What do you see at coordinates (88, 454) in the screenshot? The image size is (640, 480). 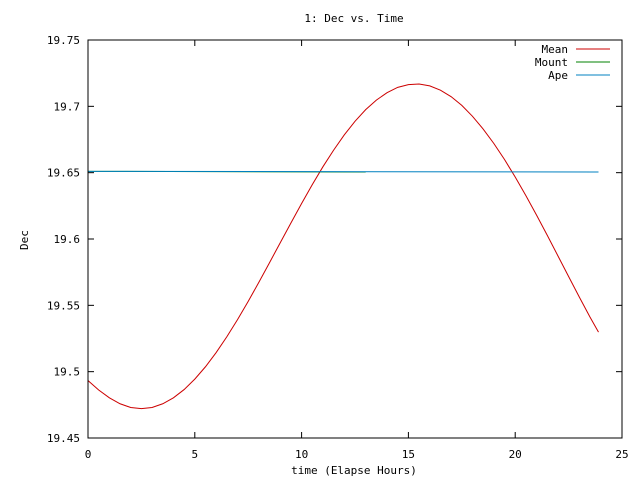 I see `x-tick-label: 0` at bounding box center [88, 454].